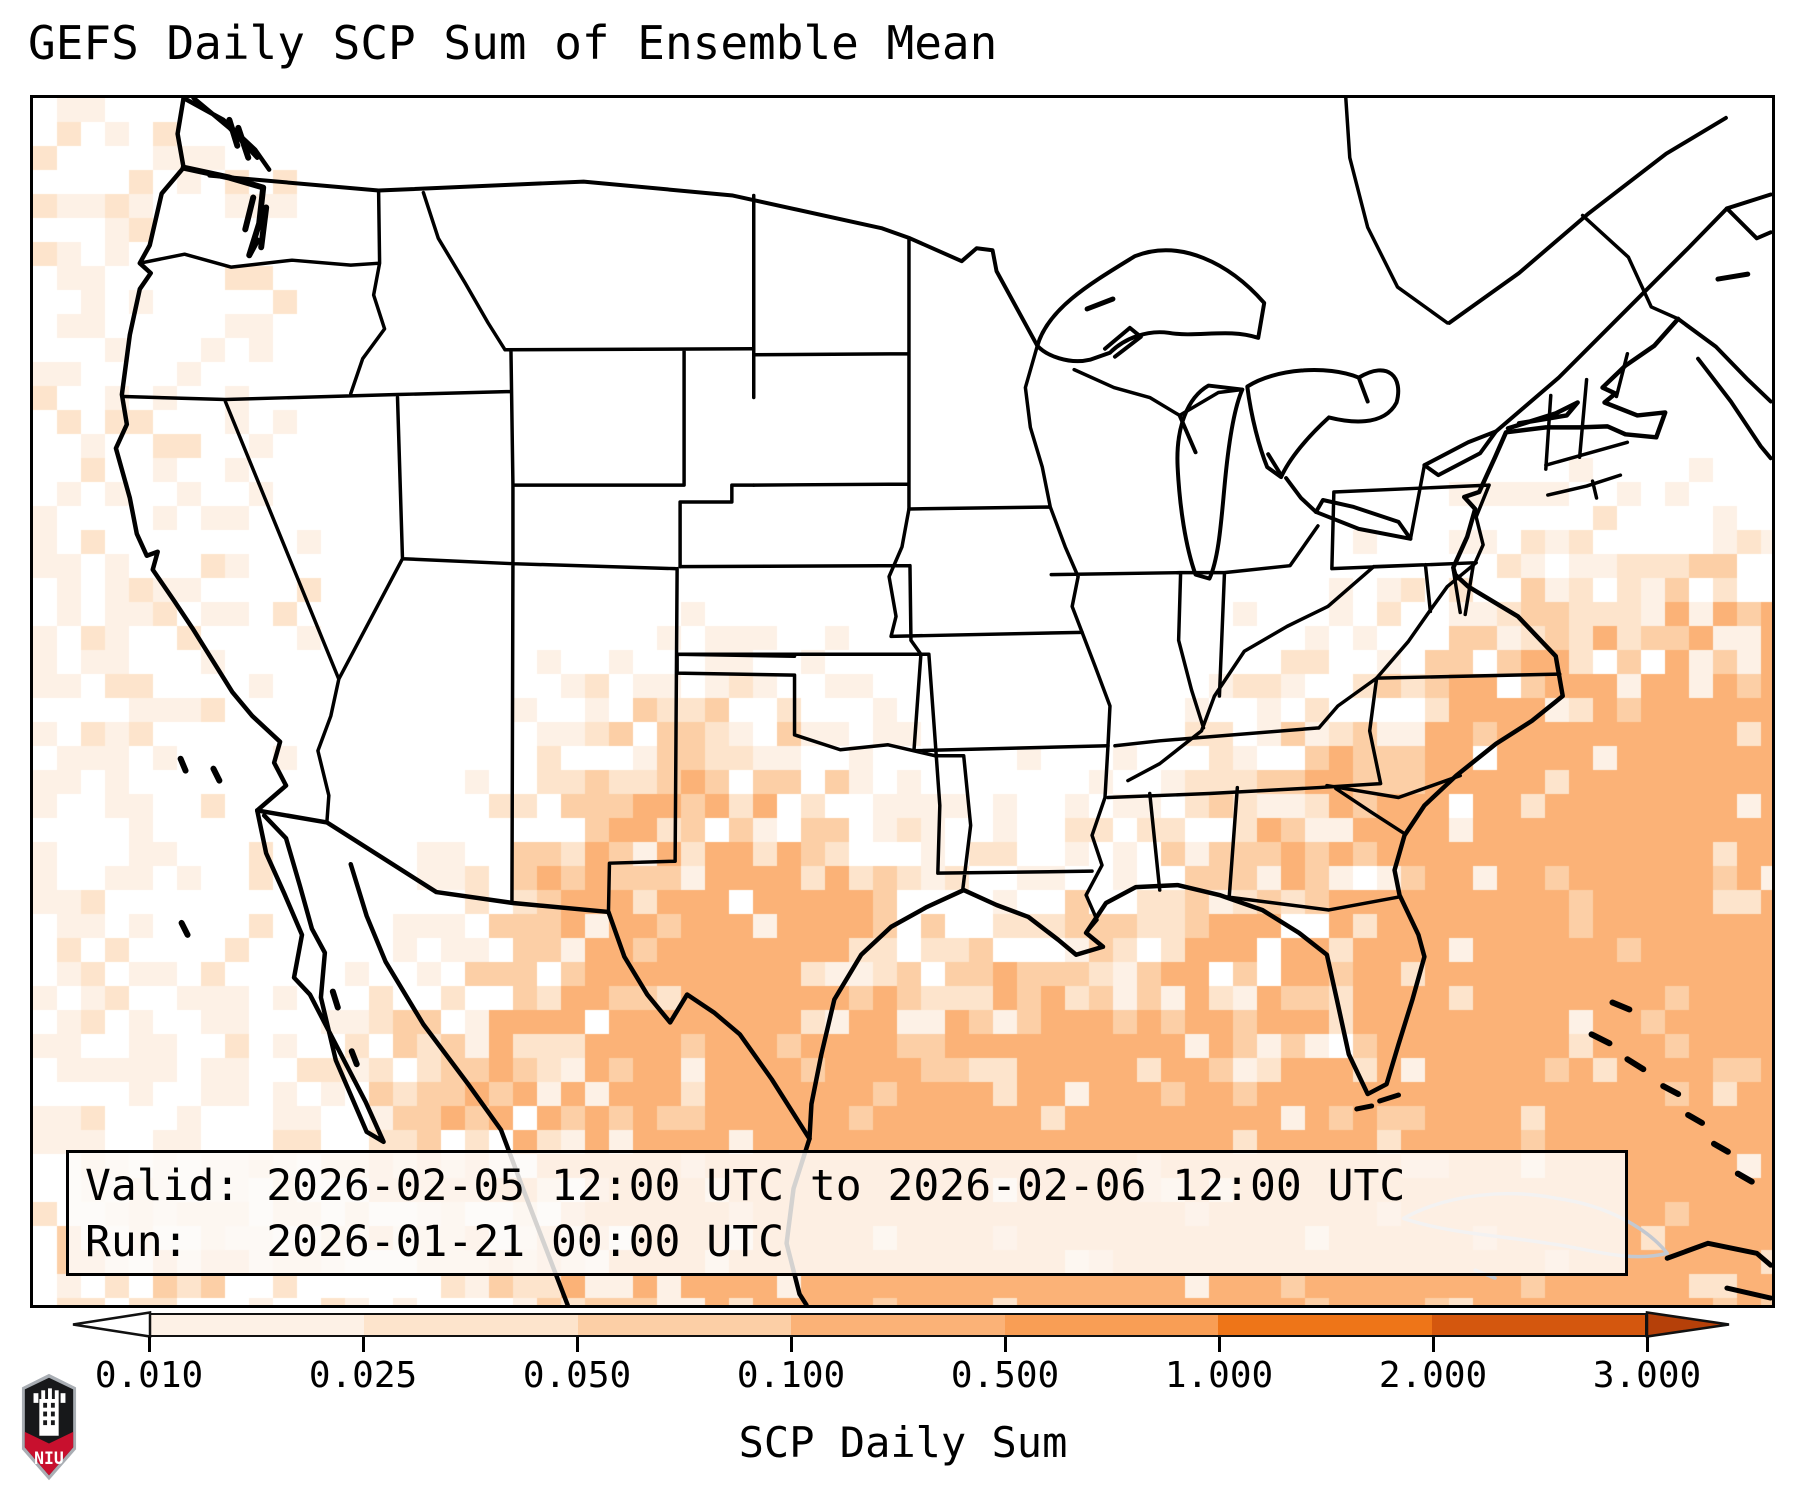 This screenshot has width=1803, height=1500. Describe the element at coordinates (1480, 515) in the screenshot. I see `state-lines-east` at that location.